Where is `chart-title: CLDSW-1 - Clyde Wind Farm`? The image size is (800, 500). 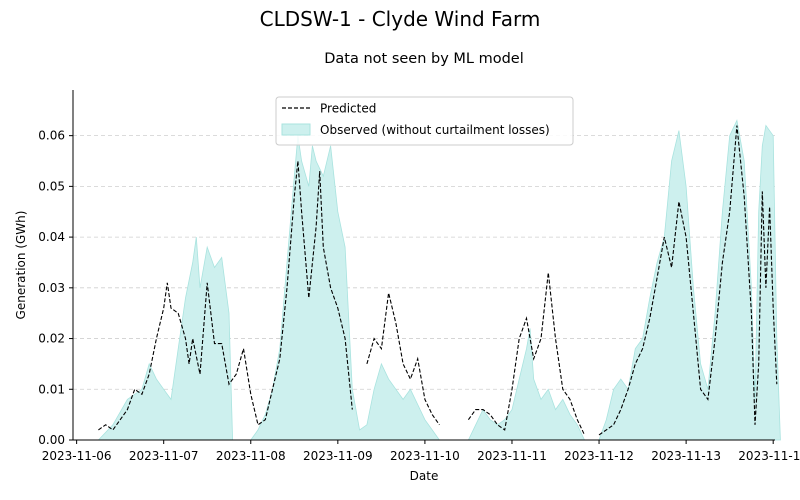 chart-title: CLDSW-1 - Clyde Wind Farm is located at coordinates (400, 19).